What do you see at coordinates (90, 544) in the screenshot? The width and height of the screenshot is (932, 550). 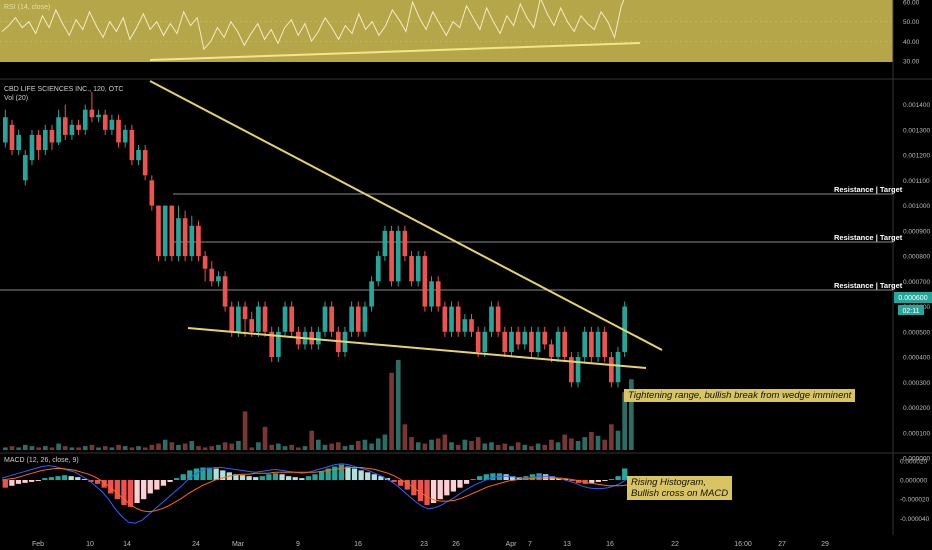 I see `time-tick-label: 10` at bounding box center [90, 544].